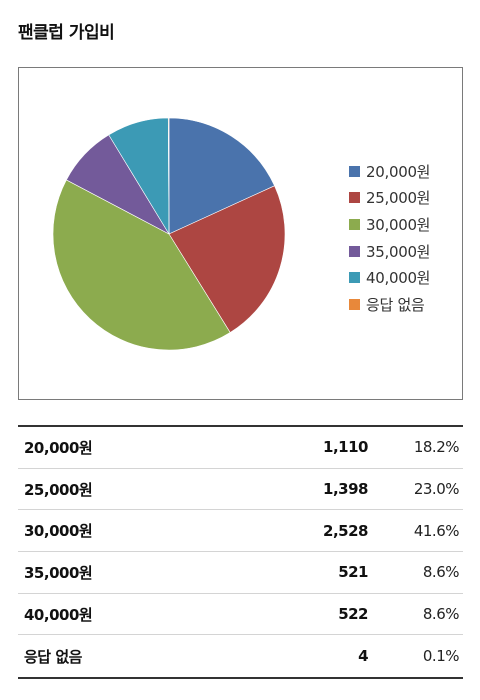  What do you see at coordinates (395, 304) in the screenshot?
I see `legend-label: 응답 없음` at bounding box center [395, 304].